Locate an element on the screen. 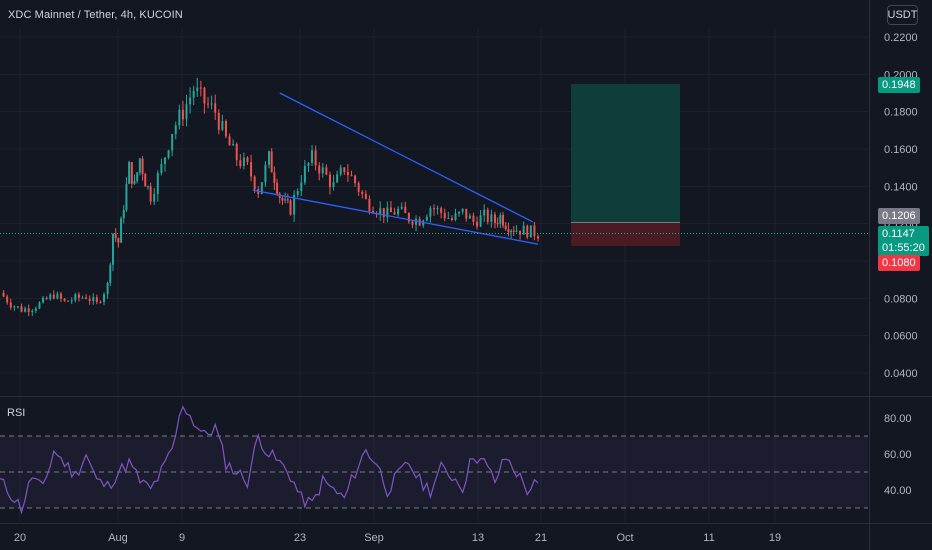  rsi-line is located at coordinates (269, 460).